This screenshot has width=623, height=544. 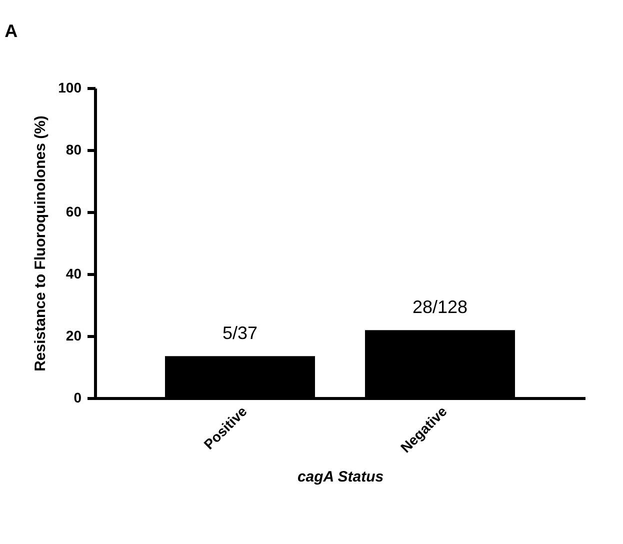 What do you see at coordinates (41, 244) in the screenshot?
I see `y-axis-title: Resistance to Fluoroquinolones (%)` at bounding box center [41, 244].